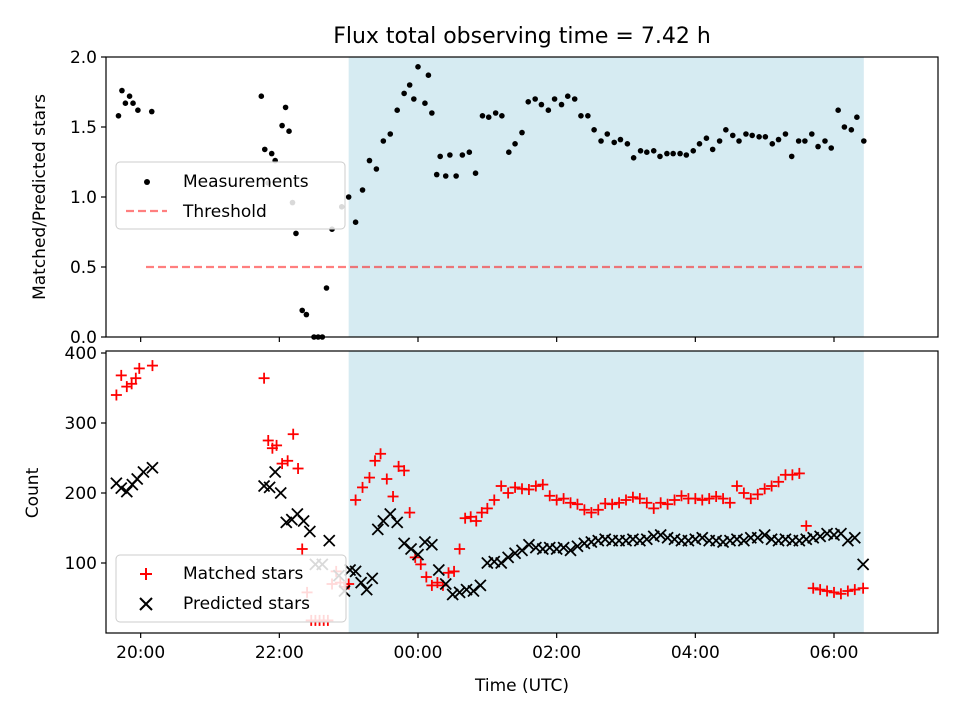 The width and height of the screenshot is (960, 720). What do you see at coordinates (487, 339) in the screenshot?
I see `top-x-axis-ticks` at bounding box center [487, 339].